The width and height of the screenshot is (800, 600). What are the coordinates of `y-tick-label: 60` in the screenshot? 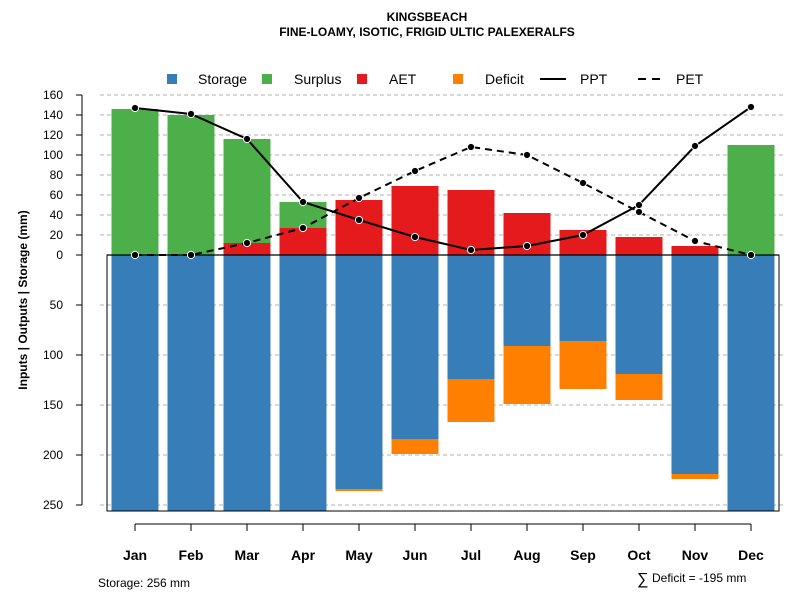 It's located at (57, 195).